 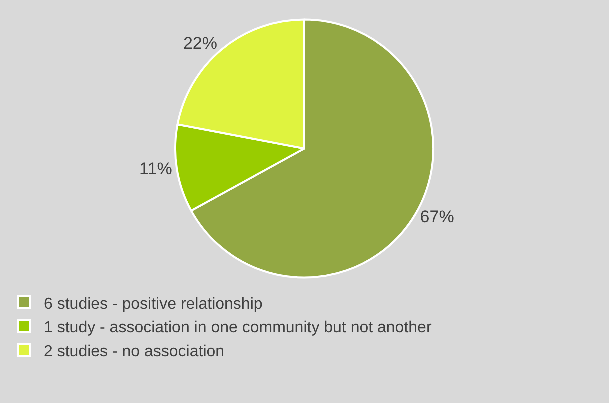 What do you see at coordinates (238, 328) in the screenshot?
I see `legend-label: 1 study - association in one community but not another` at bounding box center [238, 328].